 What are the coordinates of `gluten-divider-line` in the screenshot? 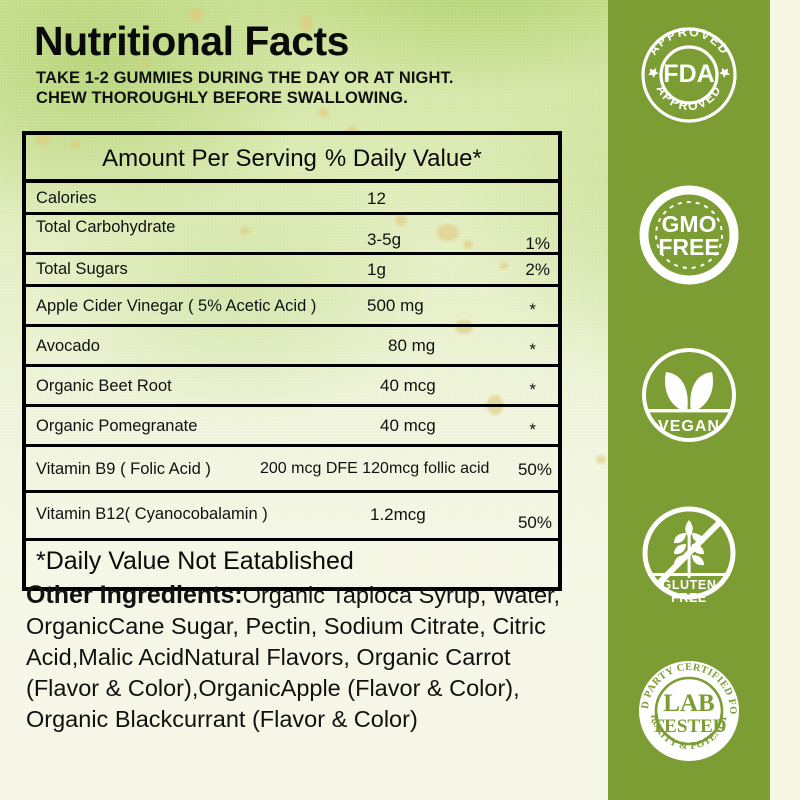 It's located at (689, 574).